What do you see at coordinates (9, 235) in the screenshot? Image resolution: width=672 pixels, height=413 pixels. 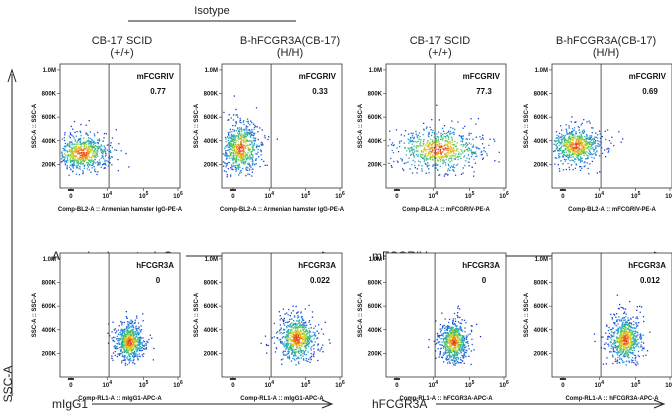 I see `side-axis: SSC-A` at bounding box center [9, 235].